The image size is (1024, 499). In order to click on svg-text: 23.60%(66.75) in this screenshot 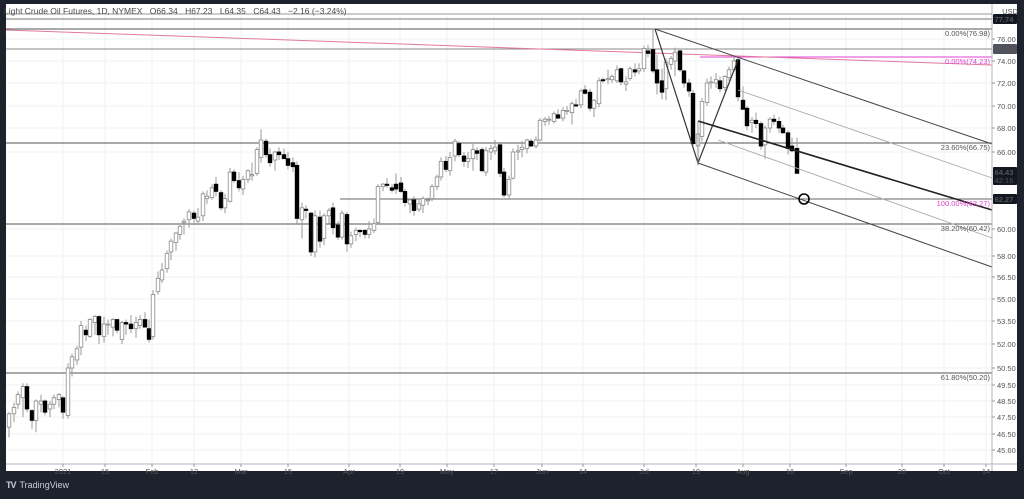, I will do `click(966, 147)`.